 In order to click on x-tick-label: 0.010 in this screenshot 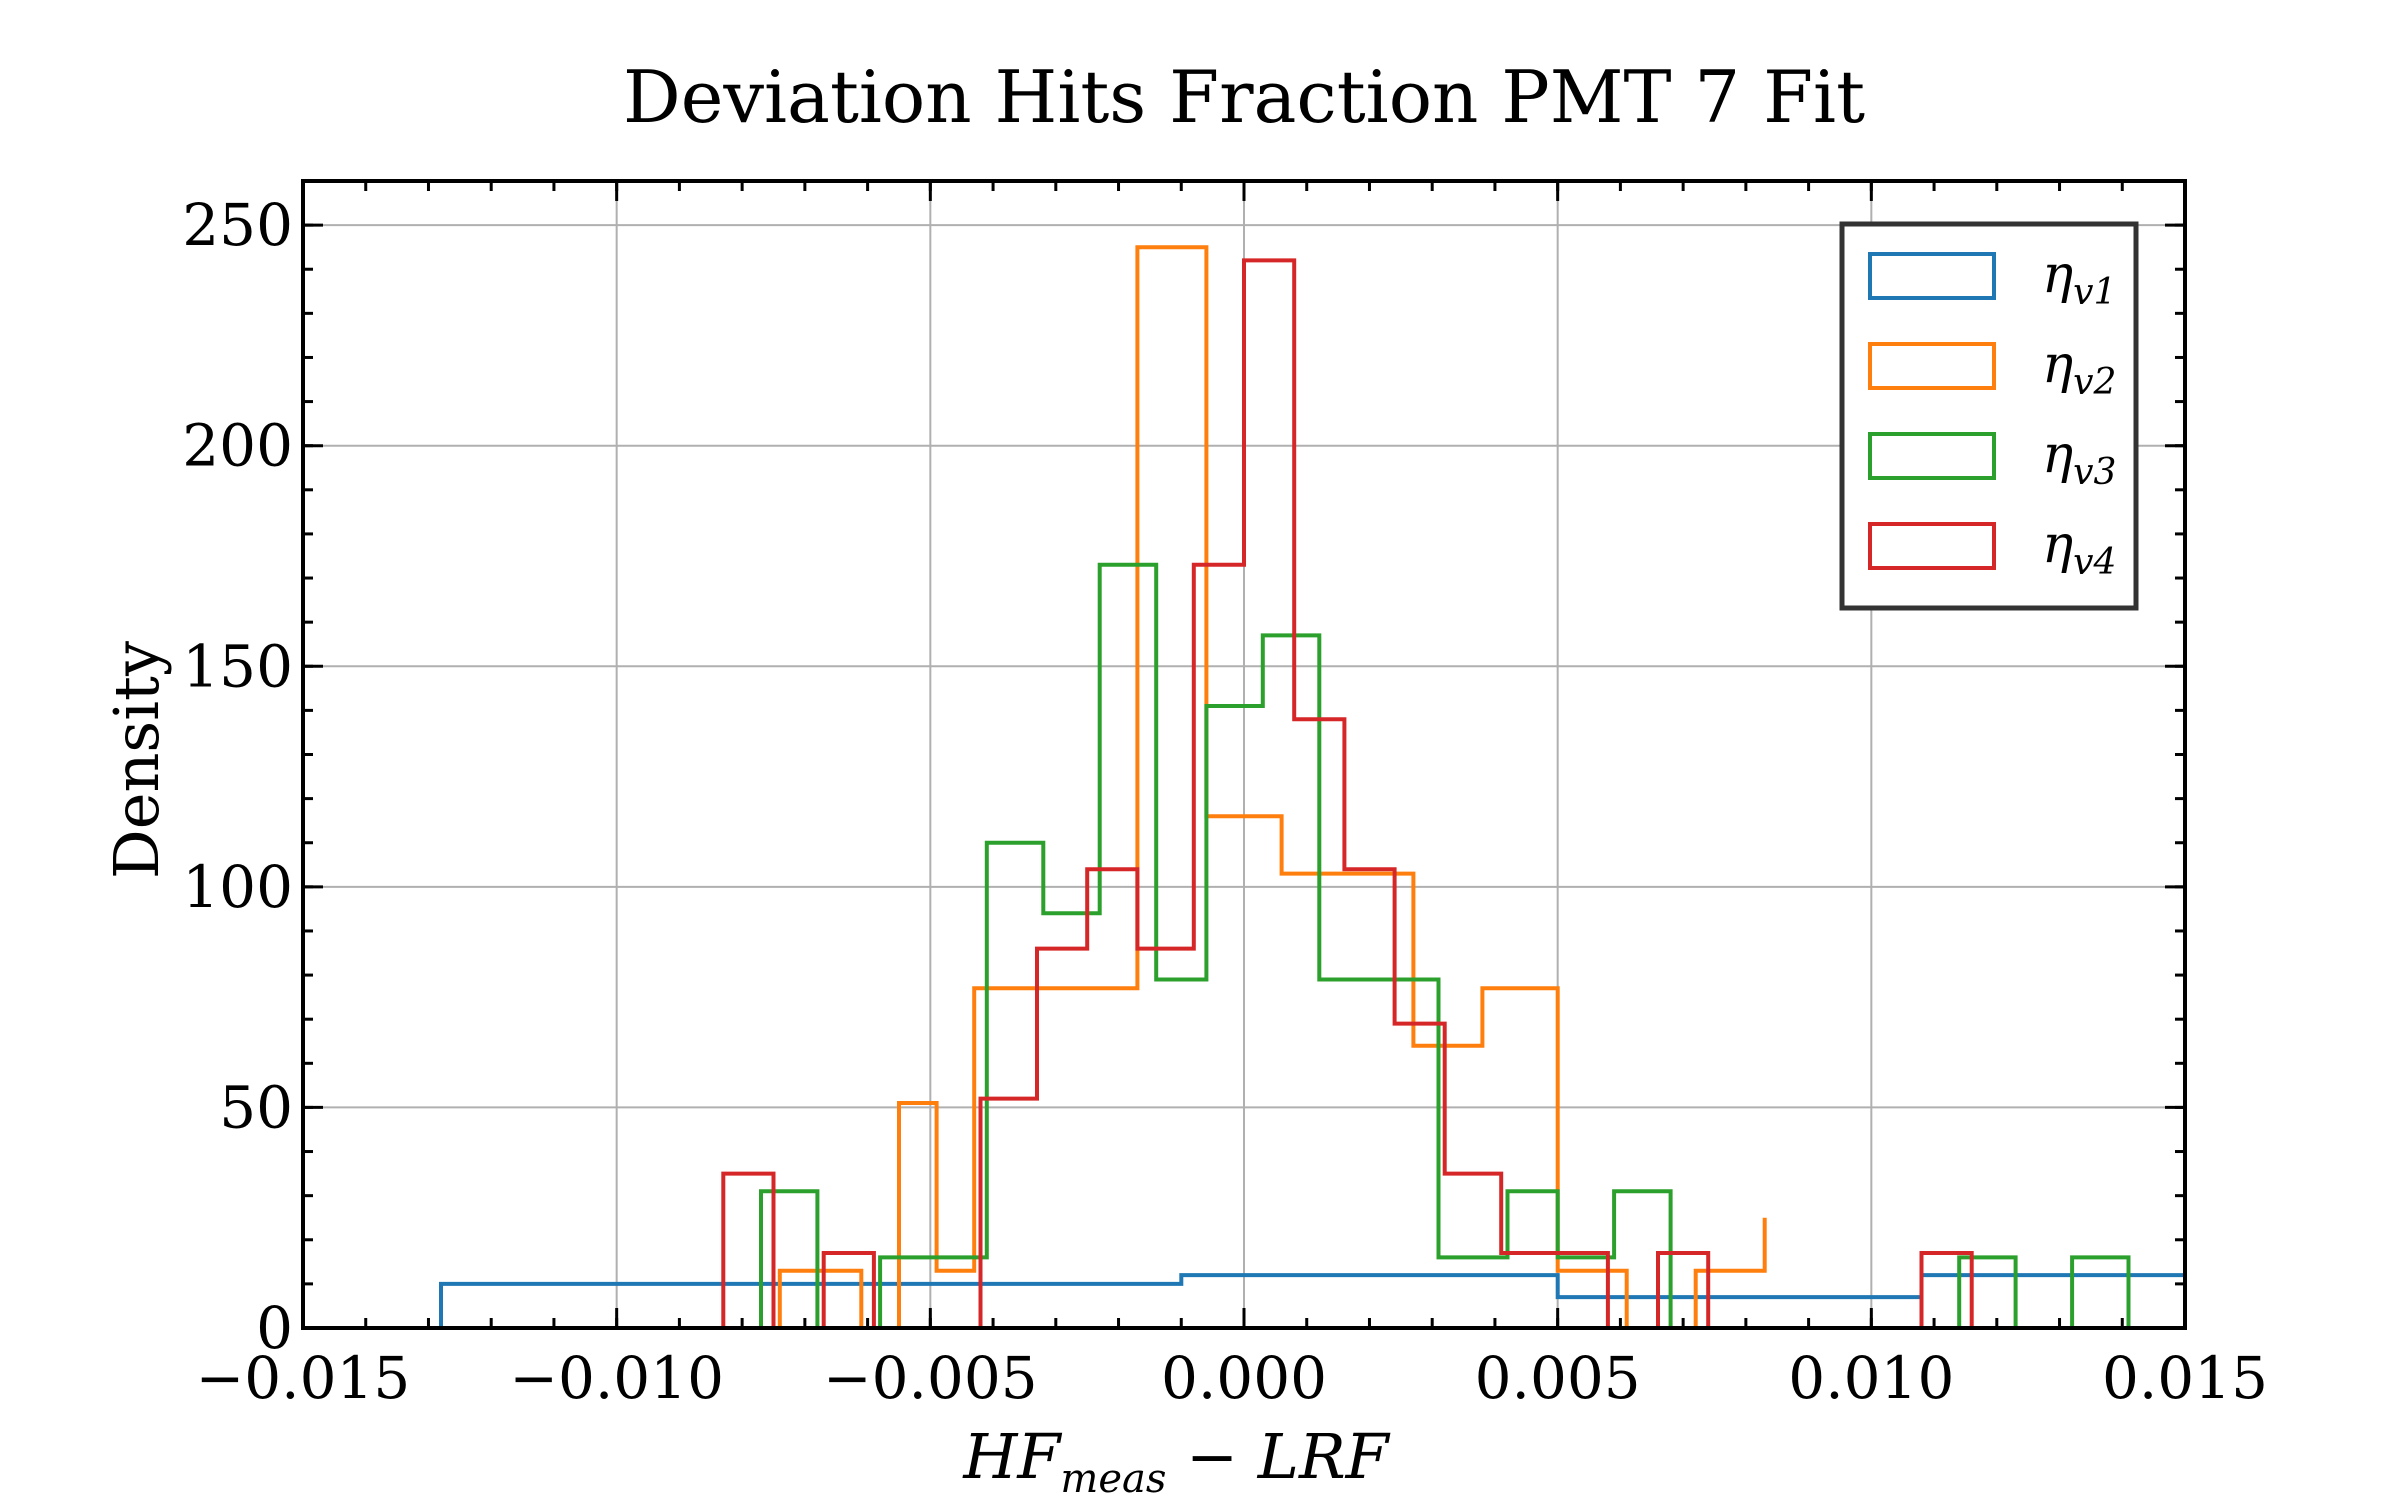, I will do `click(1871, 1378)`.